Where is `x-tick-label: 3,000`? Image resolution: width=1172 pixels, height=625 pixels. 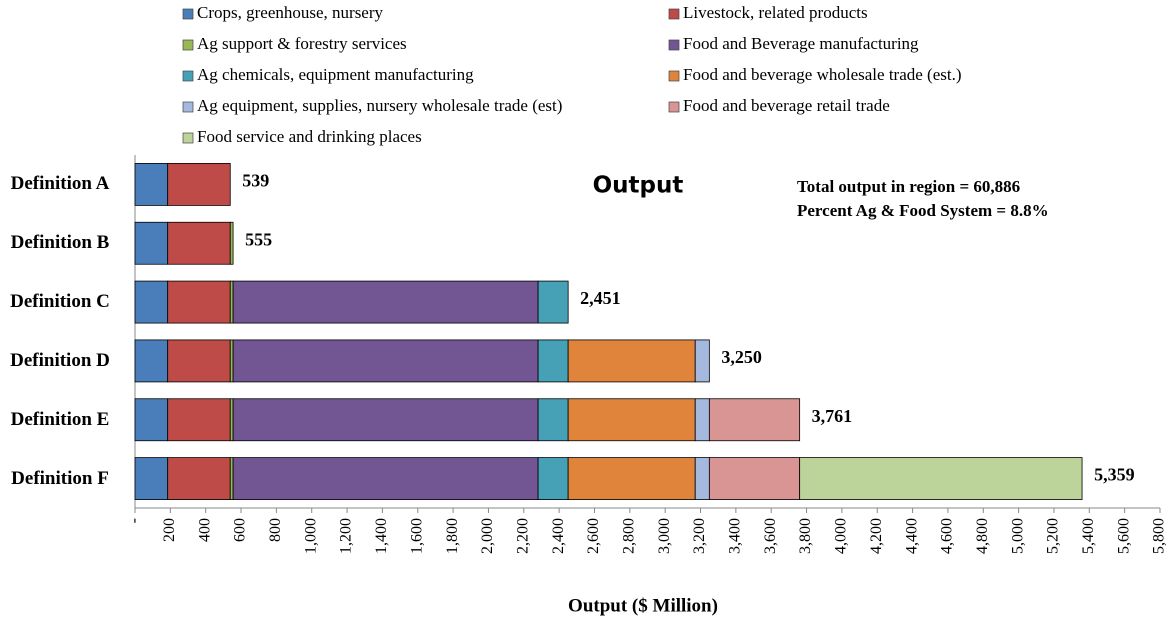 x-tick-label: 3,000 is located at coordinates (664, 536).